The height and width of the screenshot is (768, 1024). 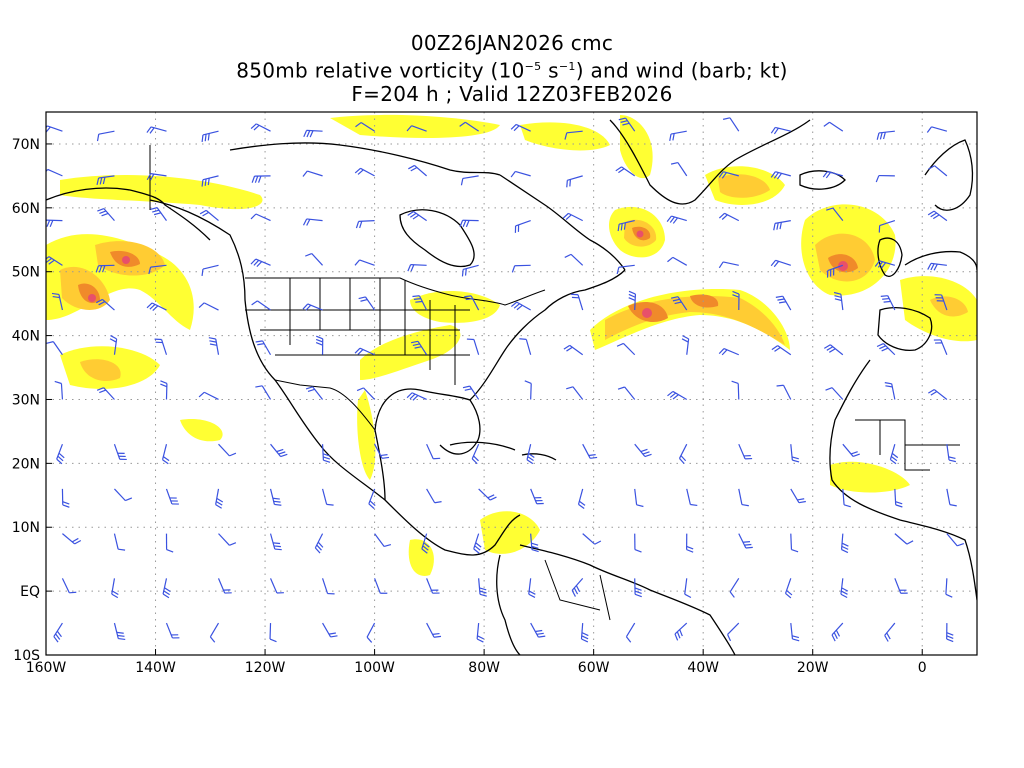 I want to click on lon-tick-label: 140W, so click(x=155, y=668).